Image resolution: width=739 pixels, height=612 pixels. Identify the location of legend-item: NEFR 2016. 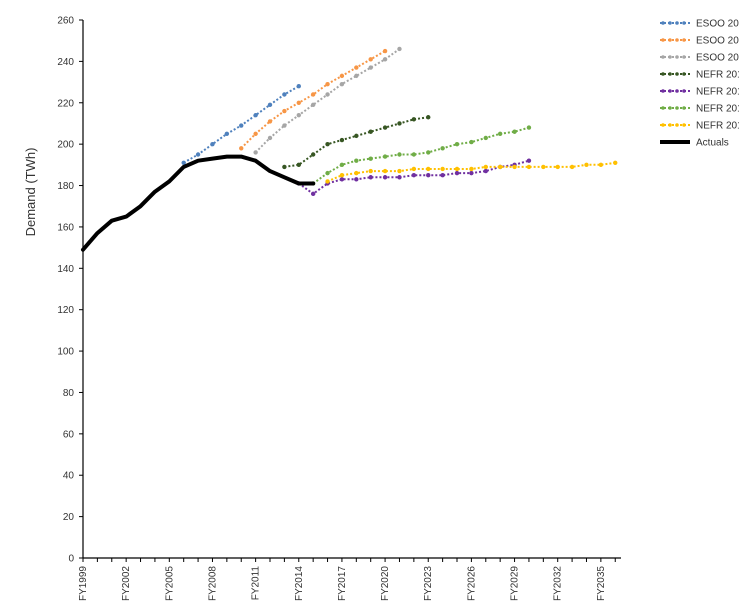
(699, 126).